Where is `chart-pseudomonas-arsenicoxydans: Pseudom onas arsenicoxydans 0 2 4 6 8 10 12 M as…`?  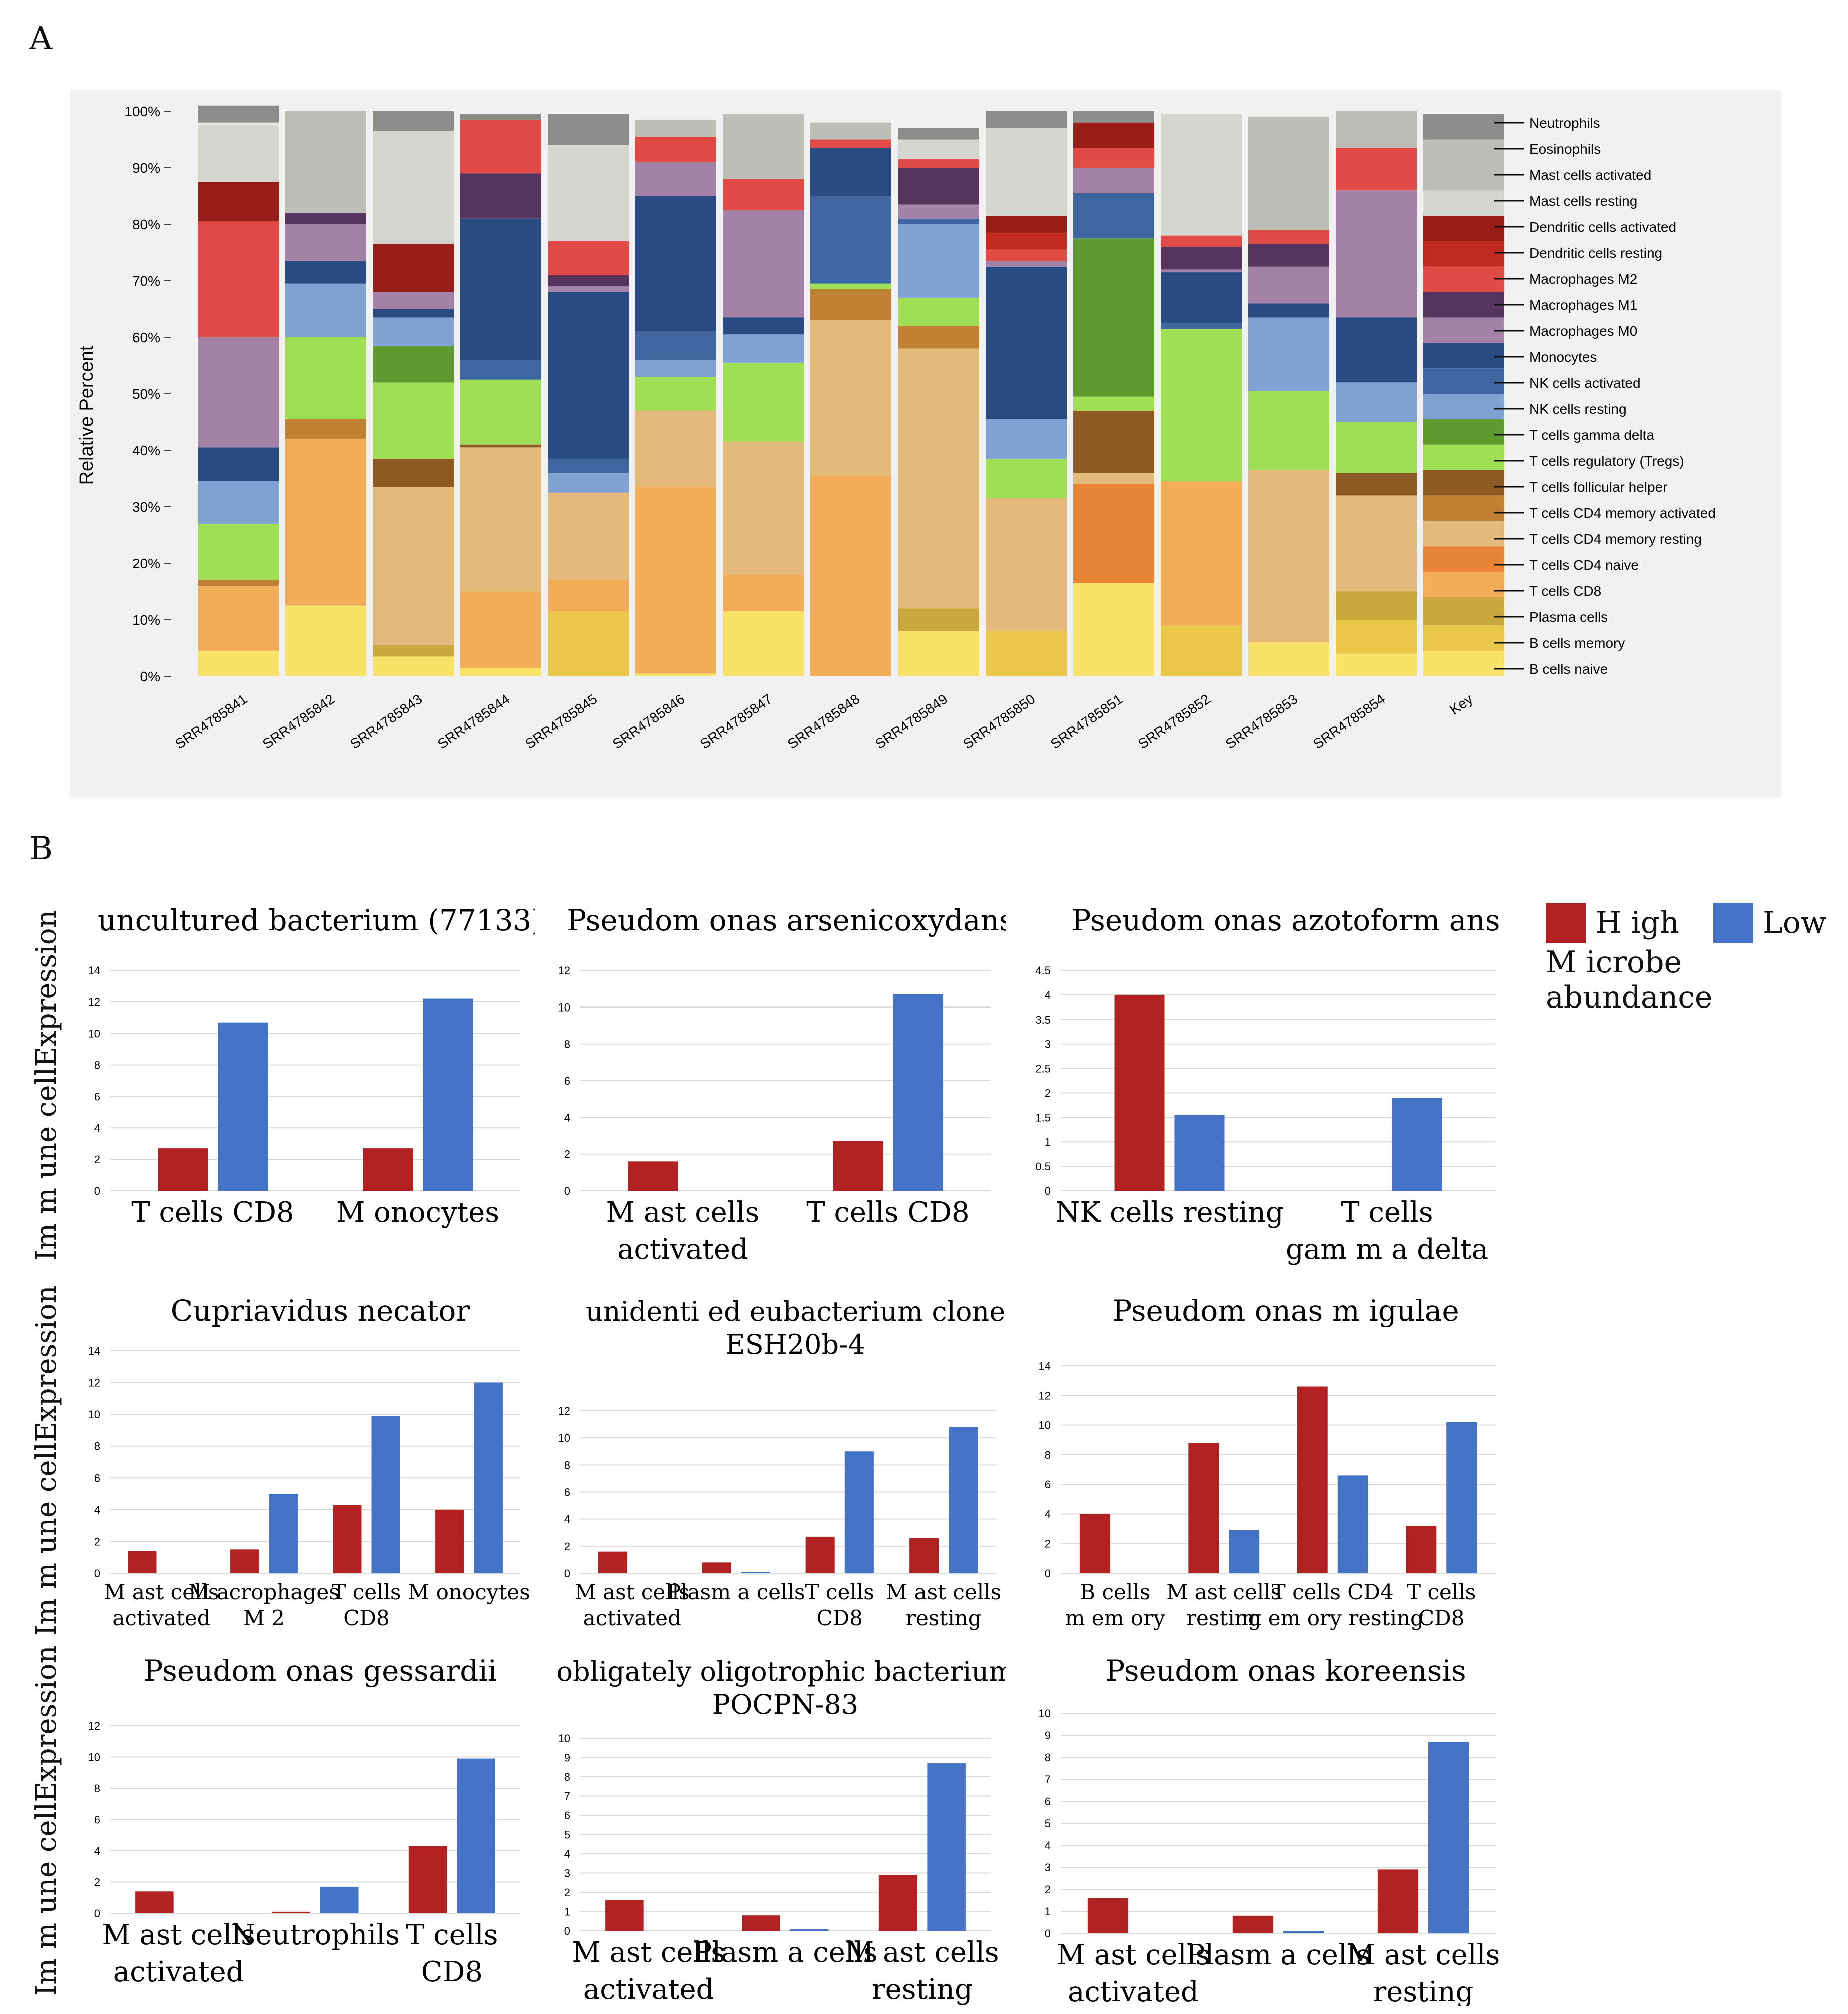 chart-pseudomonas-arsenicoxydans: Pseudom onas arsenicoxydans 0 2 4 6 8 10 12 M as… is located at coordinates (776, 1085).